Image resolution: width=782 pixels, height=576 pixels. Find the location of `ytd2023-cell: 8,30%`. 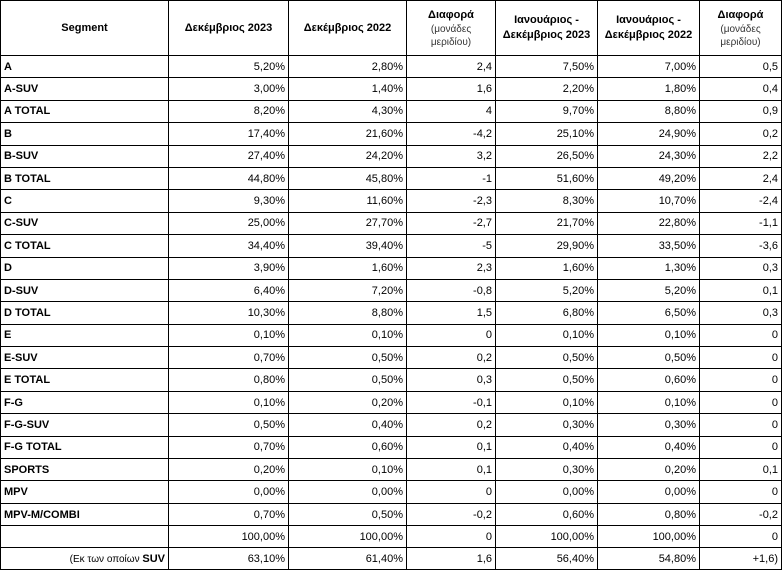

ytd2023-cell: 8,30% is located at coordinates (546, 201).